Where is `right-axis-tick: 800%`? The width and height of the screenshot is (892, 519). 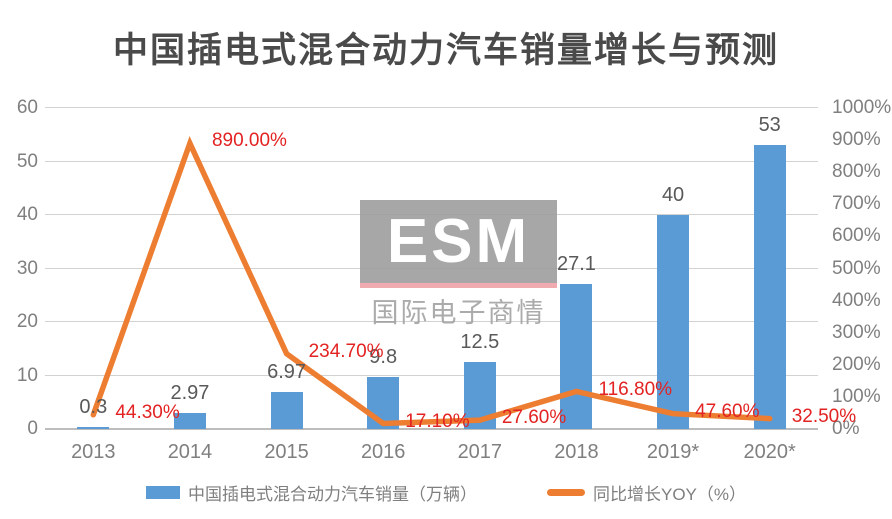
right-axis-tick: 800% is located at coordinates (856, 172).